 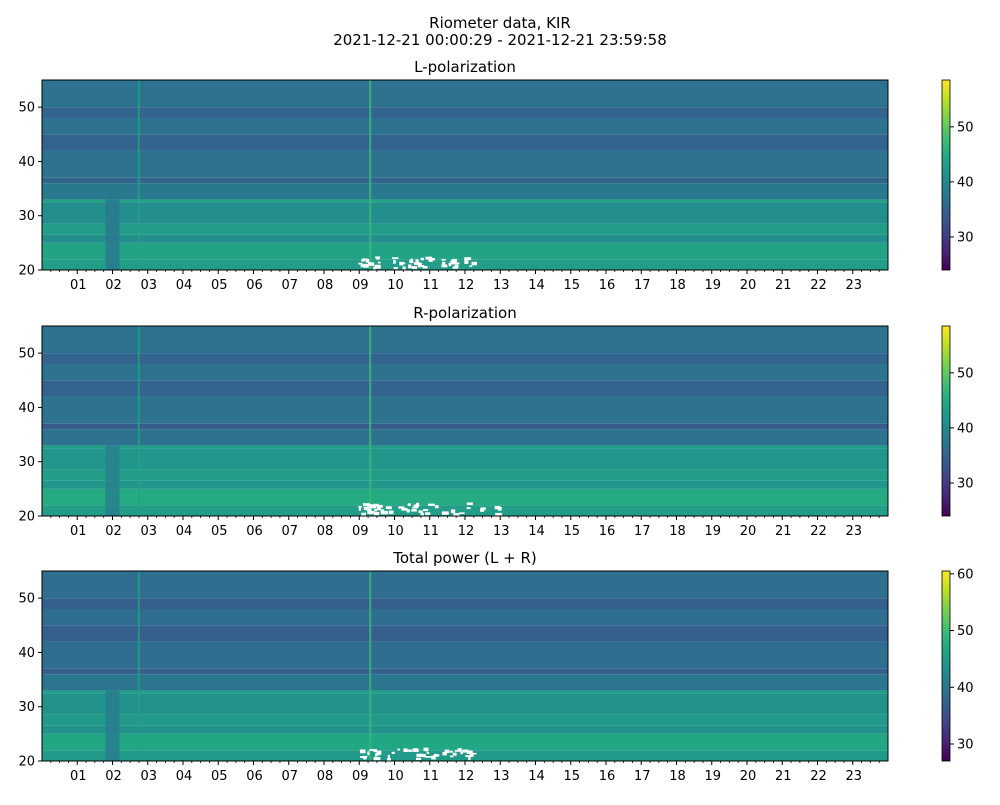 What do you see at coordinates (712, 285) in the screenshot?
I see `x-tick-label: 19` at bounding box center [712, 285].